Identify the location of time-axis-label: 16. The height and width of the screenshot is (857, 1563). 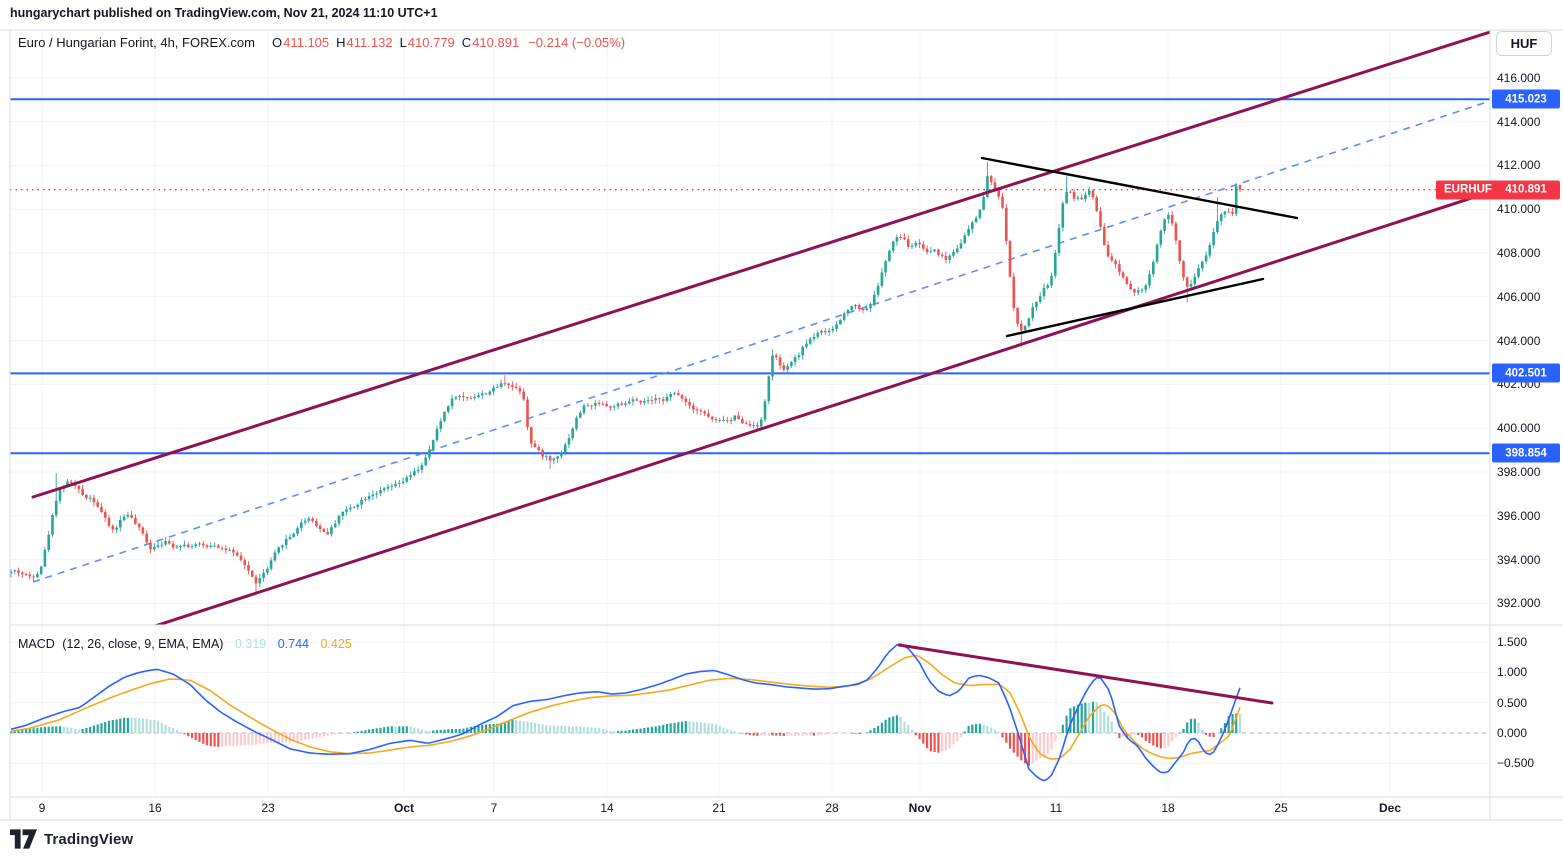
(155, 808).